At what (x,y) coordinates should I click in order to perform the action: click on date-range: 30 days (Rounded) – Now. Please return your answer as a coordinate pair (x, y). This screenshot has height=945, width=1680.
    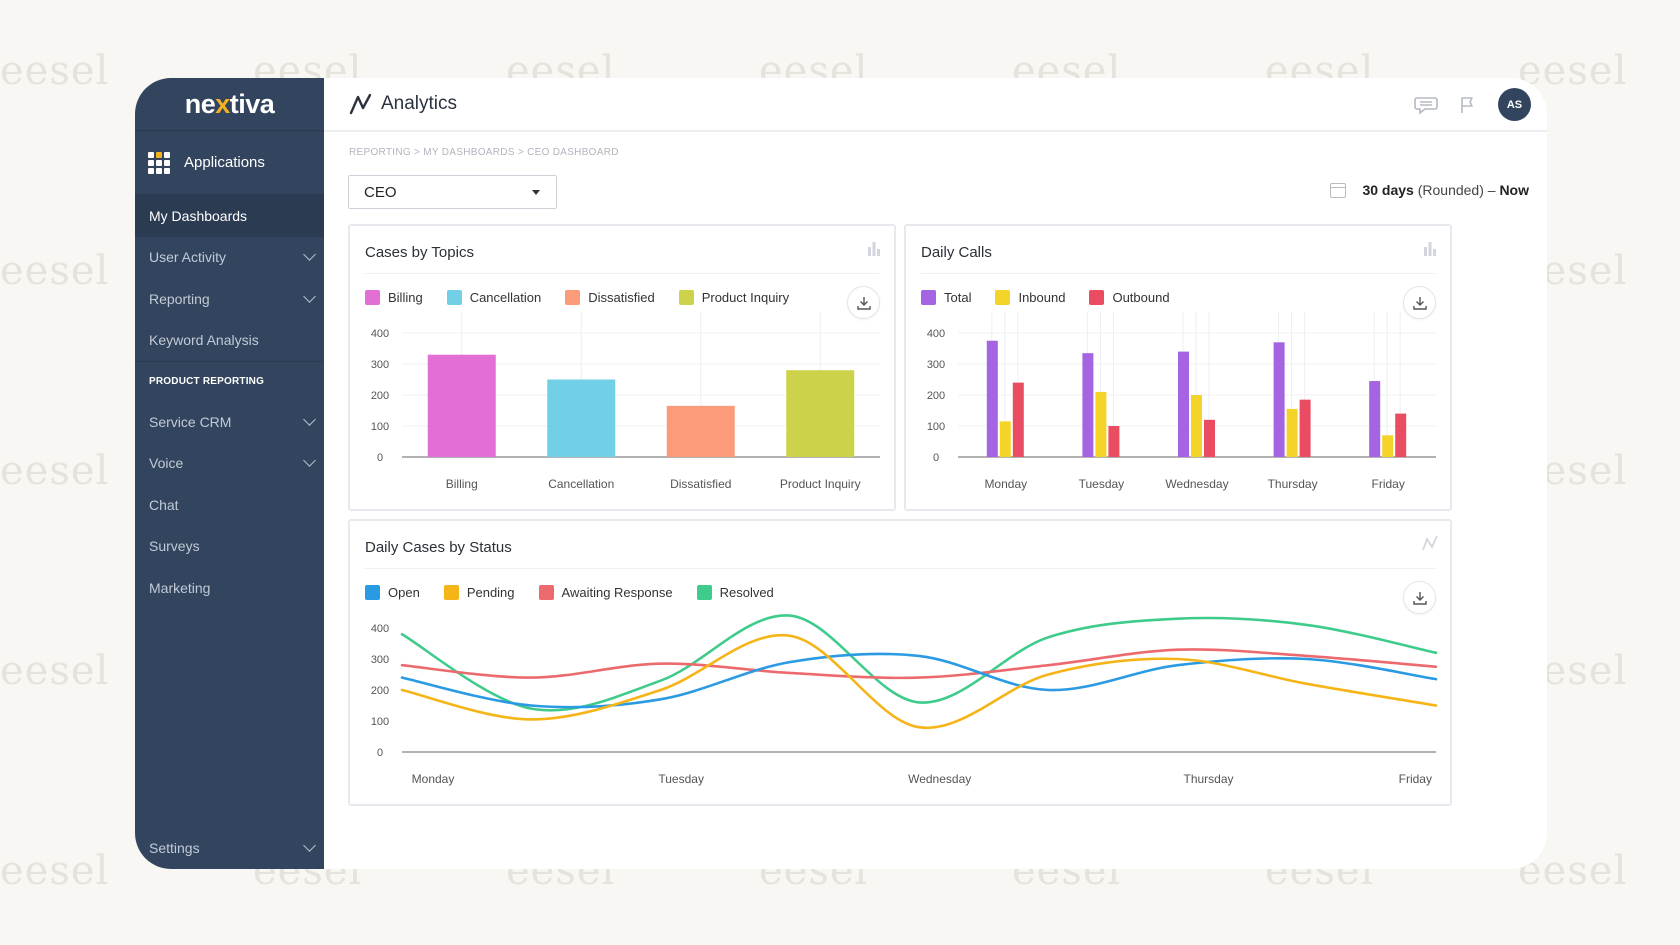
    Looking at the image, I should click on (1429, 190).